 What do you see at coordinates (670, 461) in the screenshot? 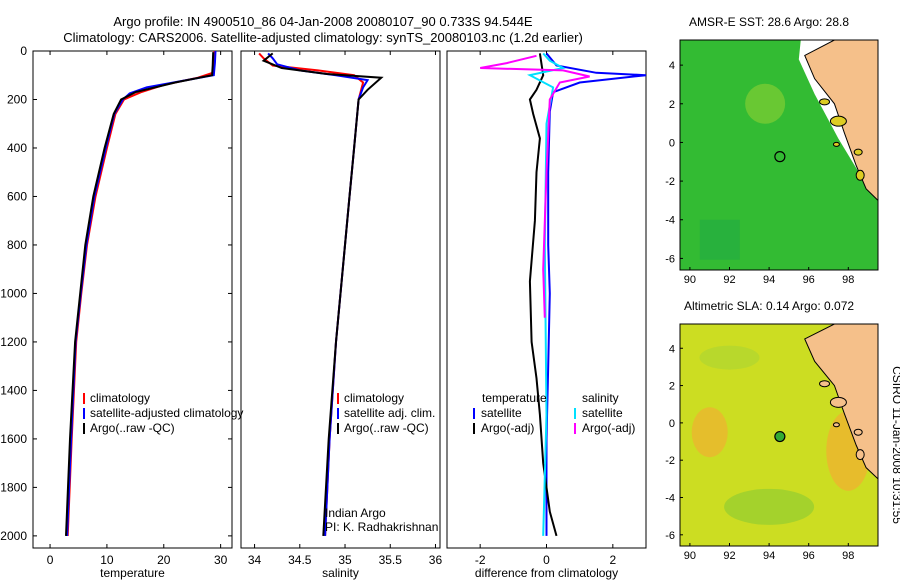
I see `sla-ytick-label: -2` at bounding box center [670, 461].